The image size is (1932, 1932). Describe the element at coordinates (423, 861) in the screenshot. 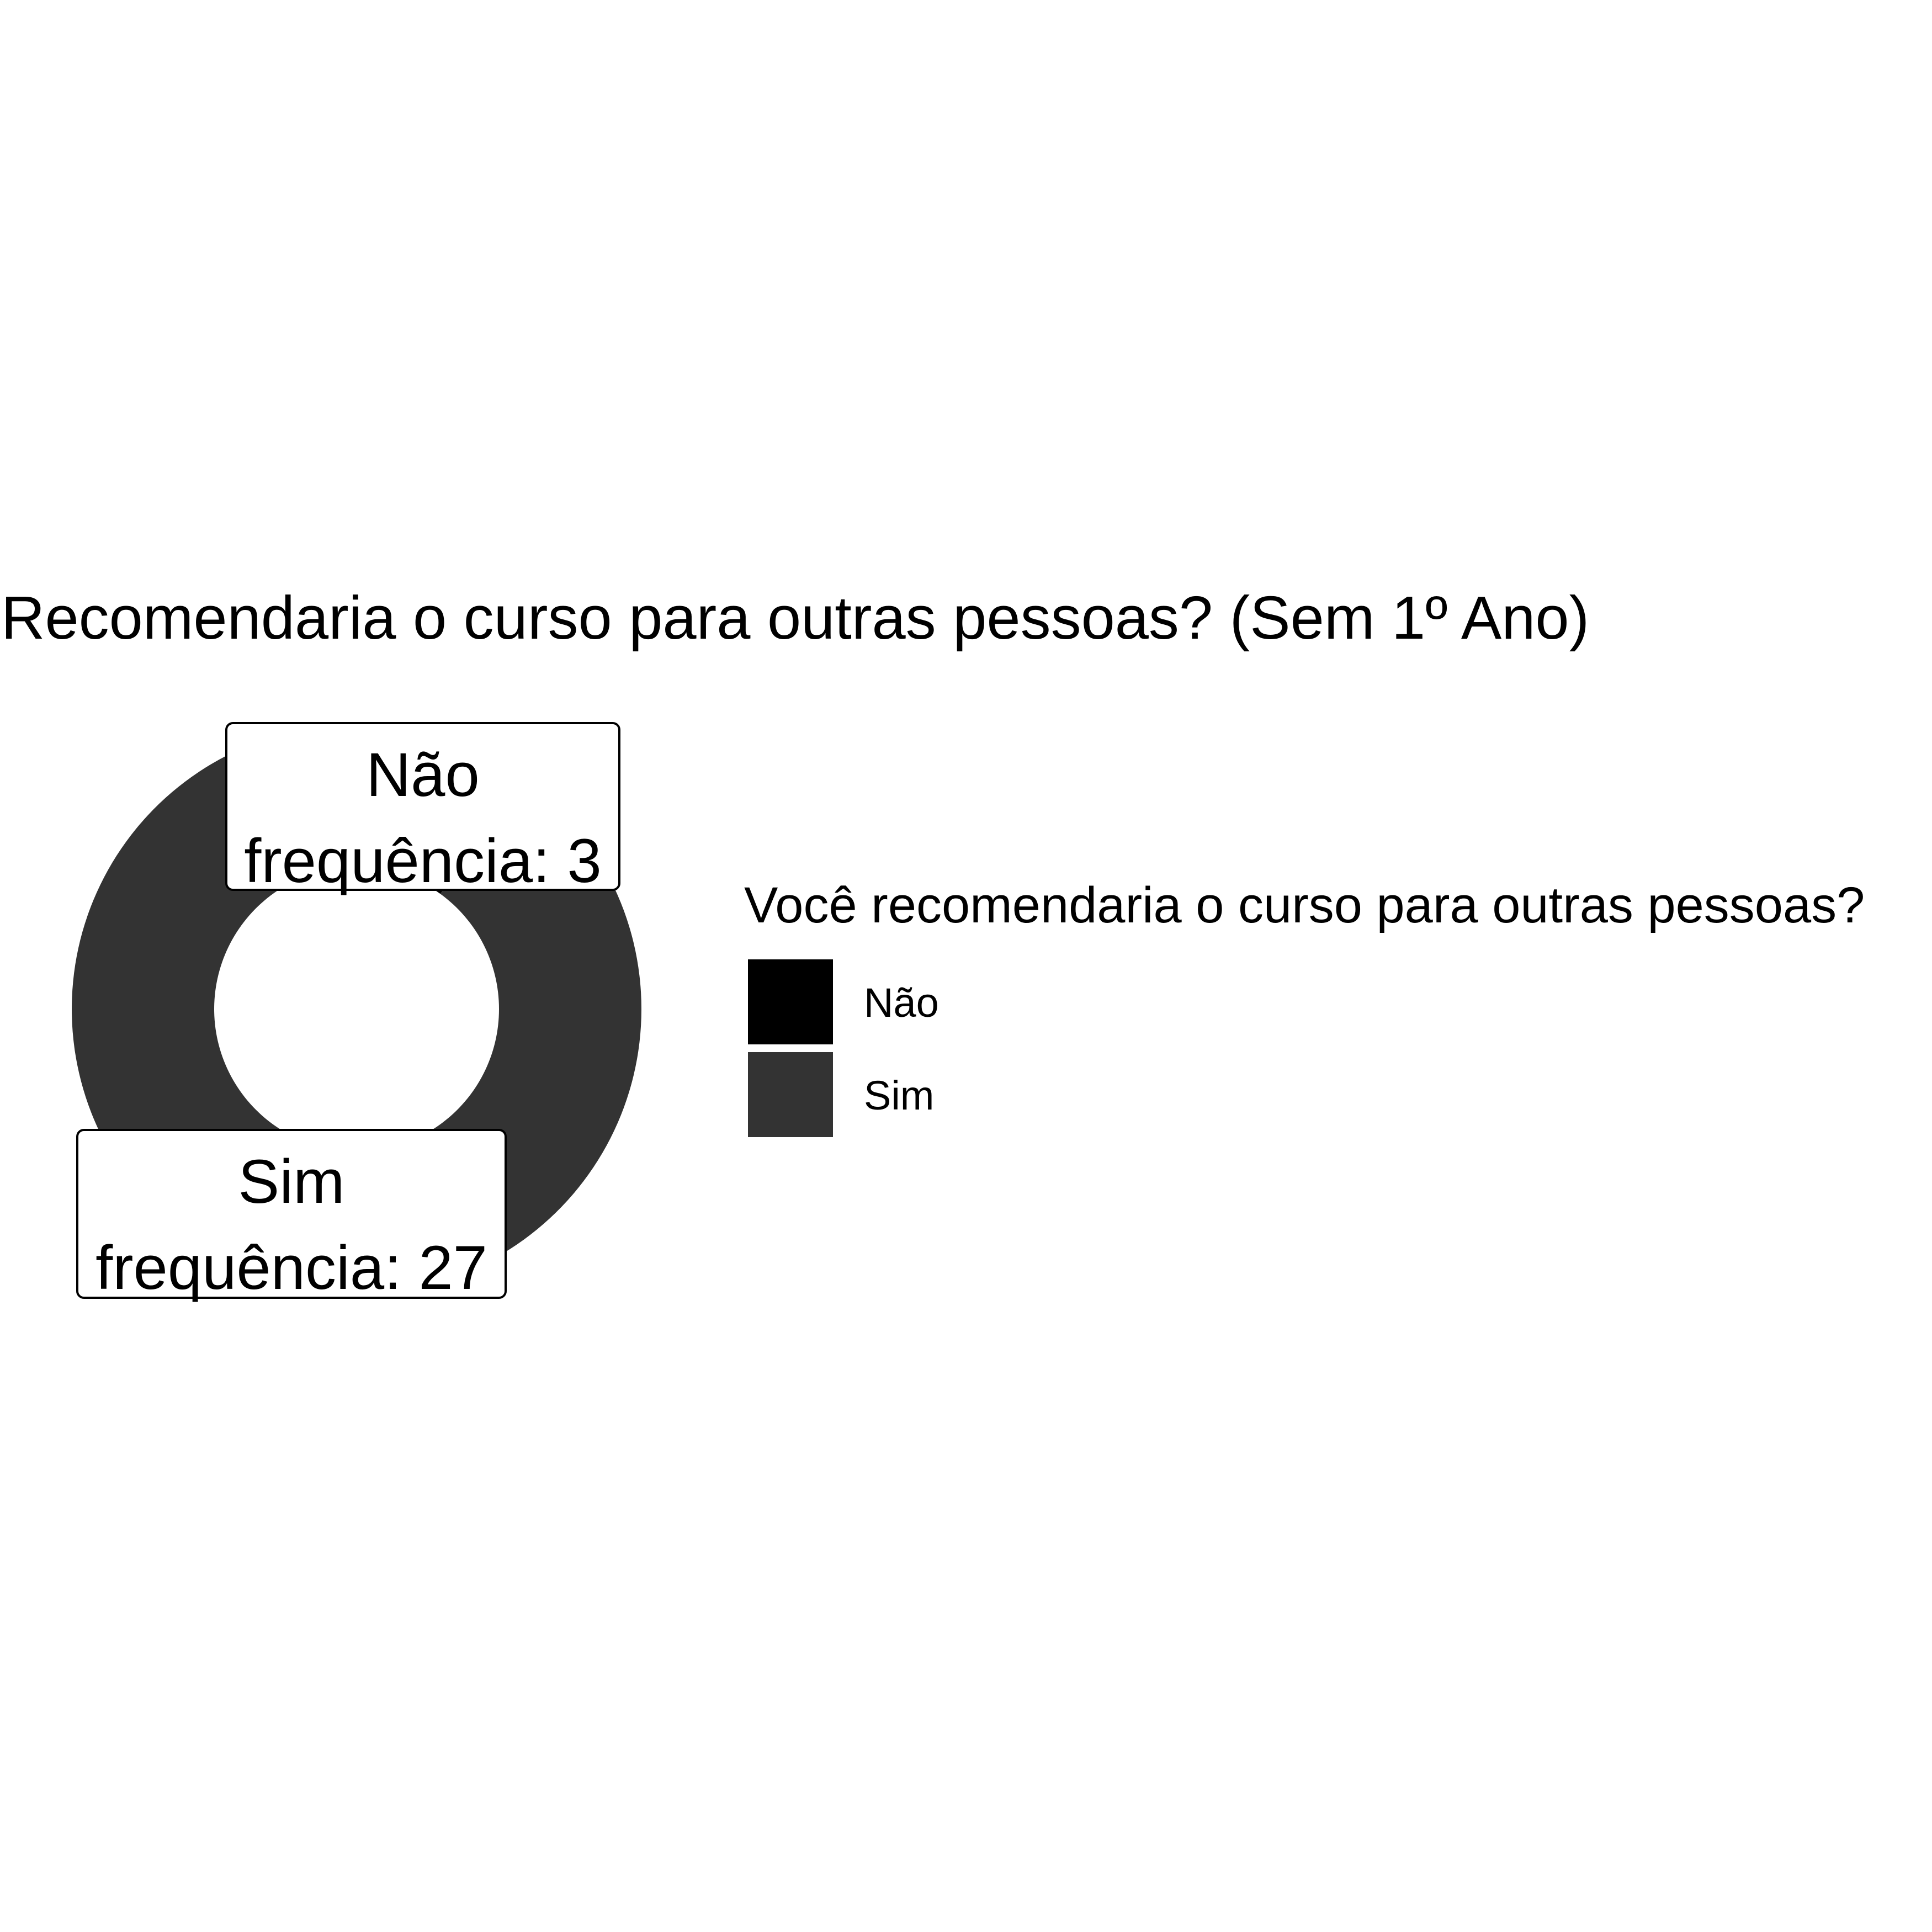

I see `slice-label-nao-frequency: frequência: 3` at that location.